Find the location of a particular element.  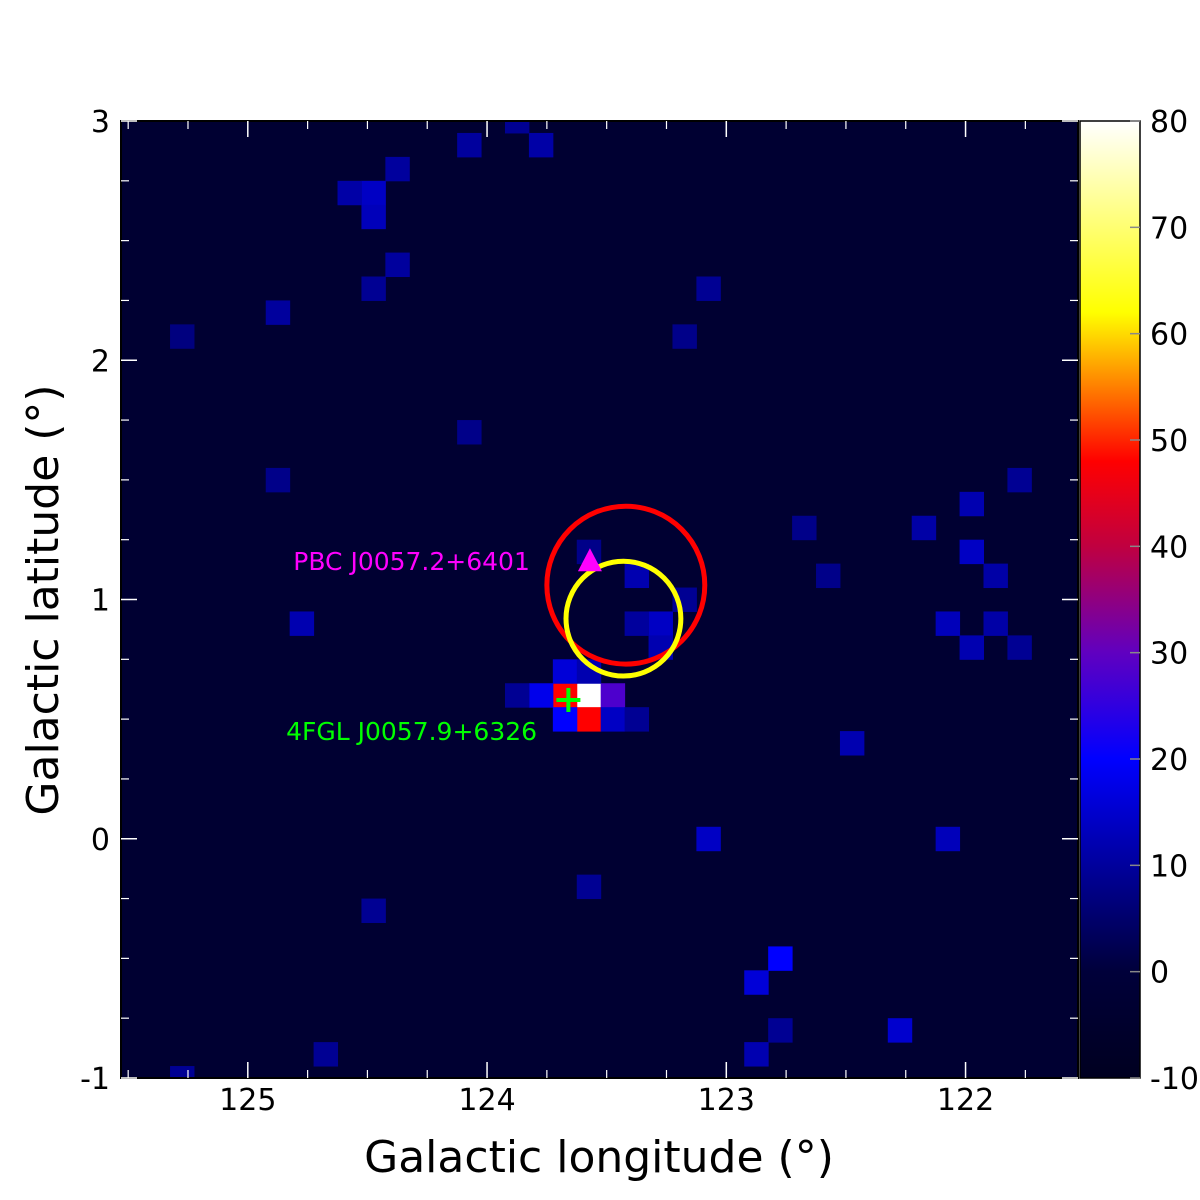

colorbar-tick-label: 0 is located at coordinates (1159, 973).